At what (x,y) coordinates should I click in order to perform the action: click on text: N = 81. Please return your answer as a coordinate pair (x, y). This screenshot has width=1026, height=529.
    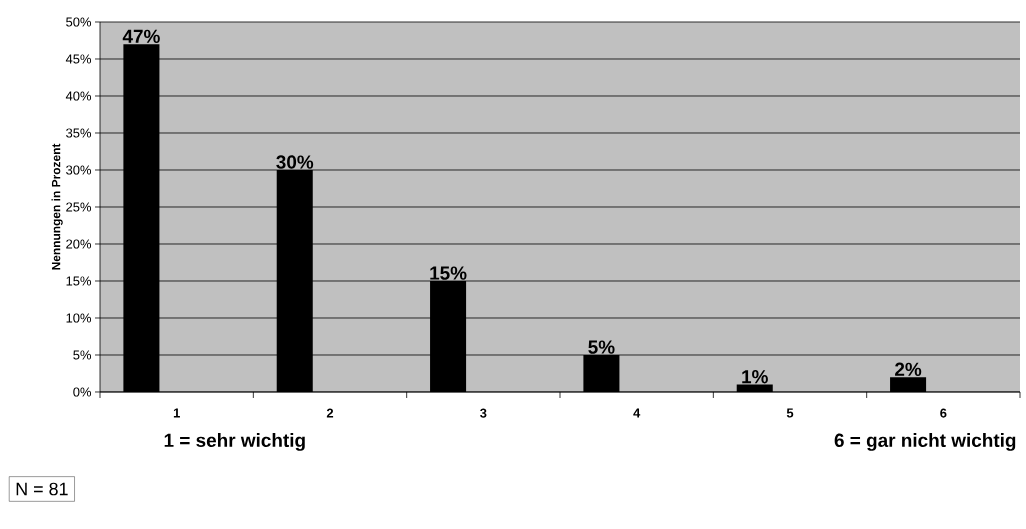
    Looking at the image, I should click on (42, 489).